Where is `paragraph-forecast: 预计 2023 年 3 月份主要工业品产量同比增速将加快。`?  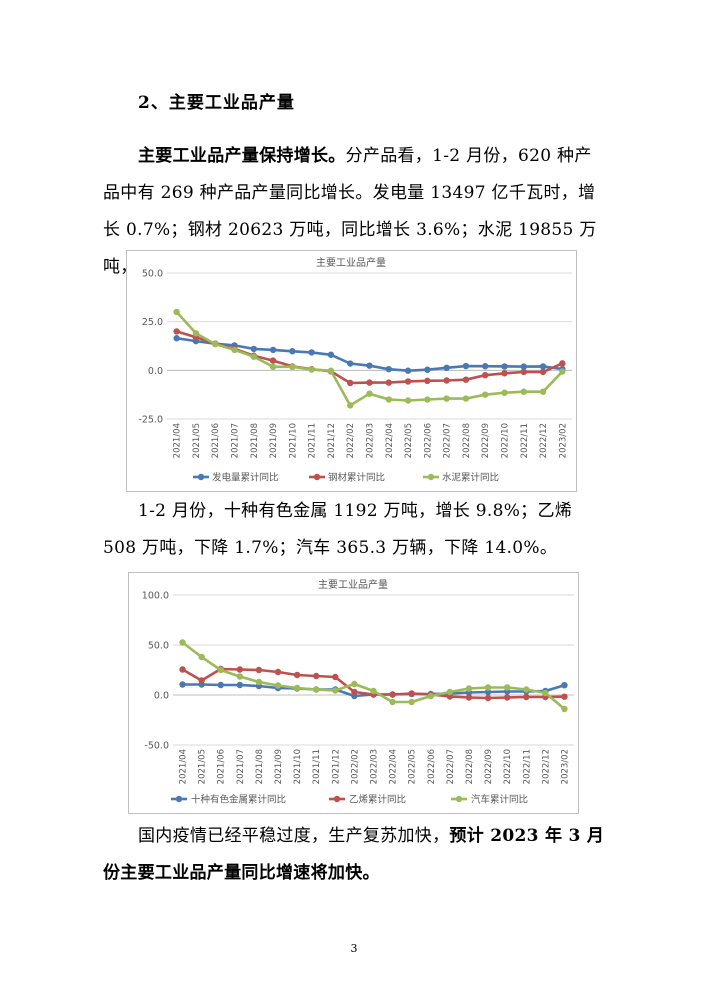
paragraph-forecast: 预计 2023 年 3 月份主要工业品产量同比增速将加快。 is located at coordinates (354, 854).